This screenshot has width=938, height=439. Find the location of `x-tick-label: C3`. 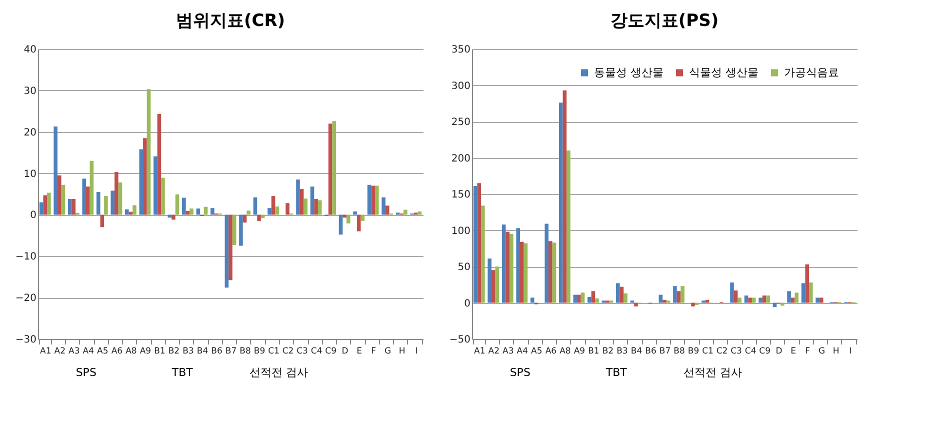

x-tick-label: C3 is located at coordinates (736, 351).